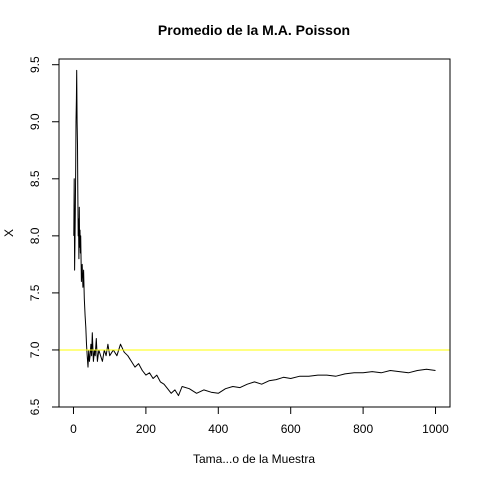  What do you see at coordinates (254, 30) in the screenshot?
I see `chart-title: Promedio de la M.A. Poisson` at bounding box center [254, 30].